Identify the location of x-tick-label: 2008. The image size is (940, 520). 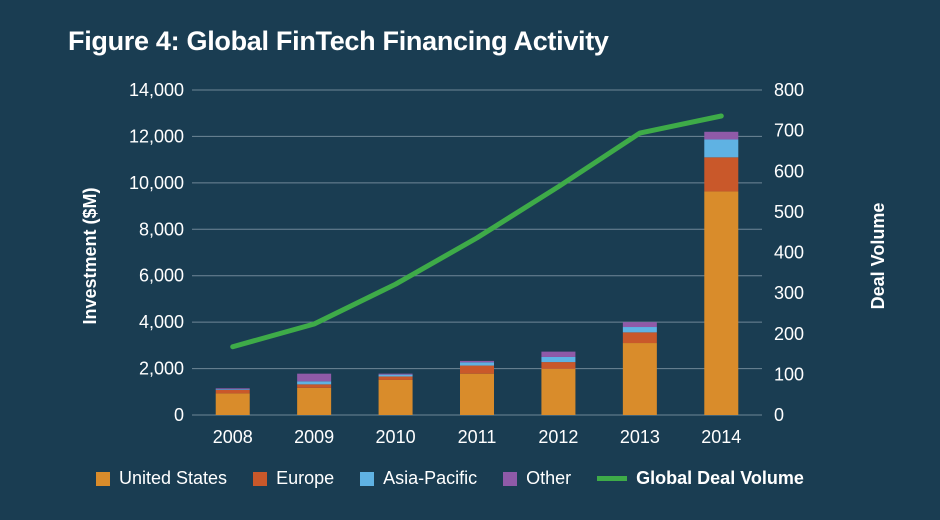
(233, 437).